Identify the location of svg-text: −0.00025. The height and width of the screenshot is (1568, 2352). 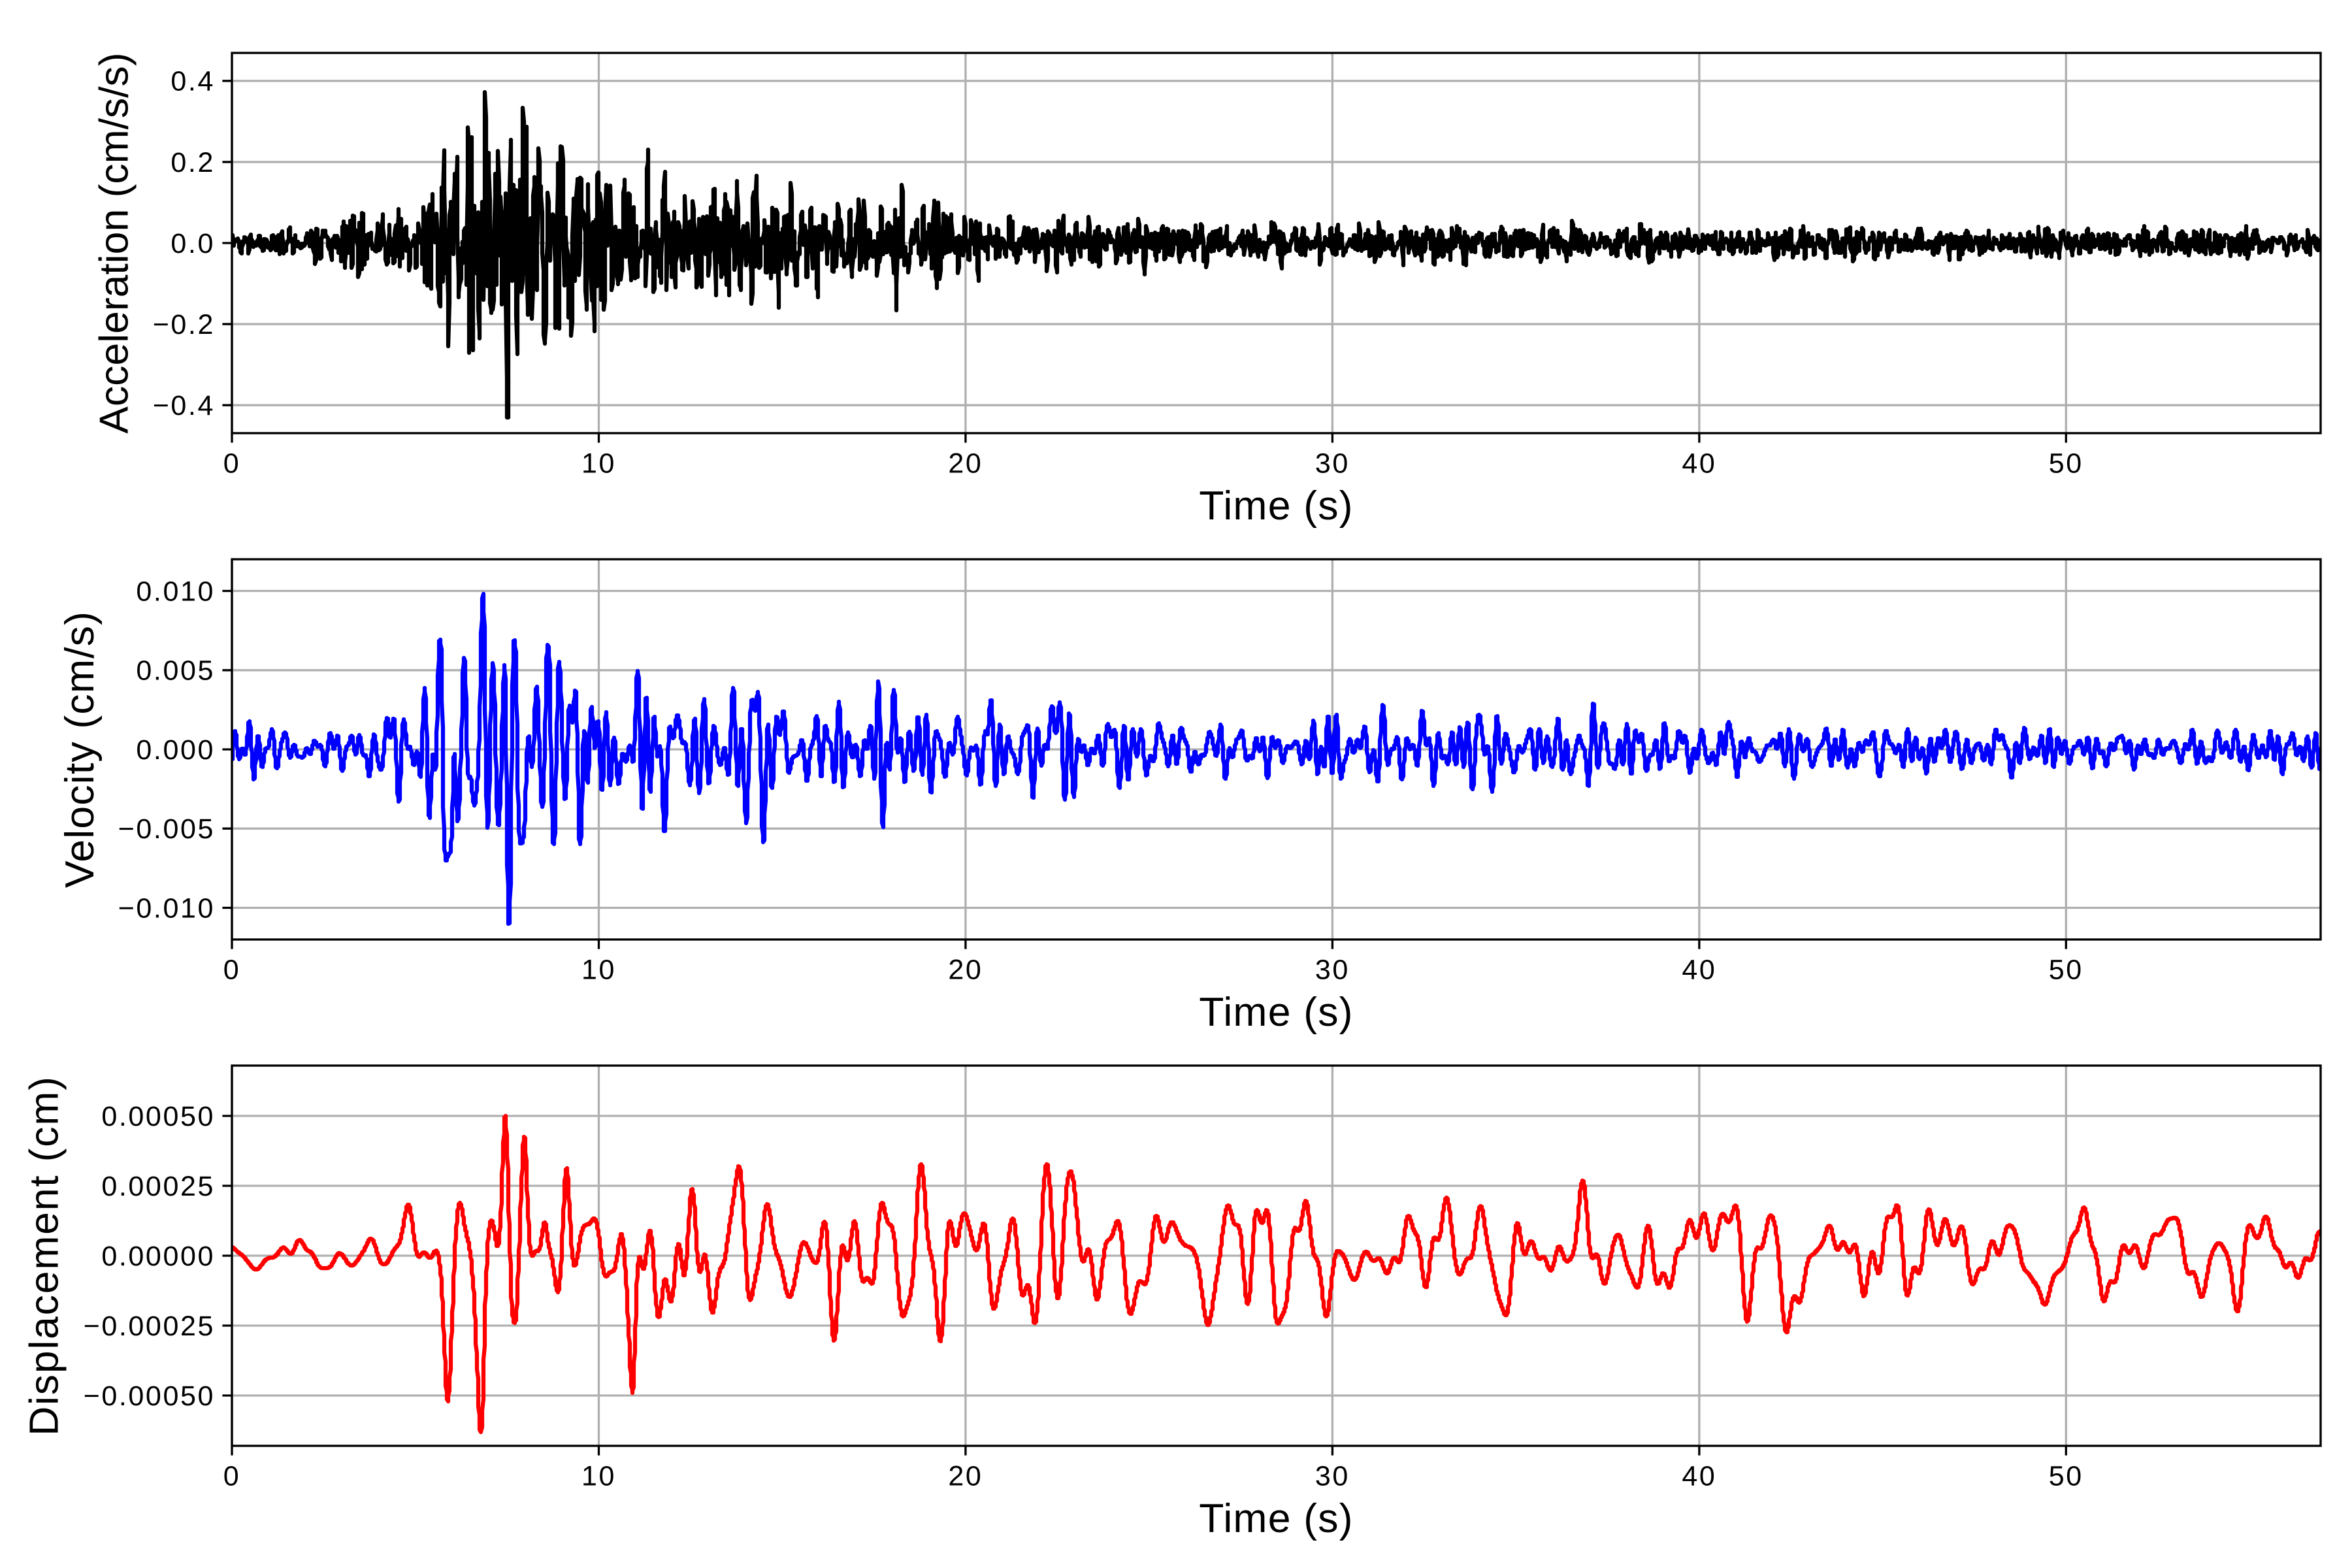
(149, 1326).